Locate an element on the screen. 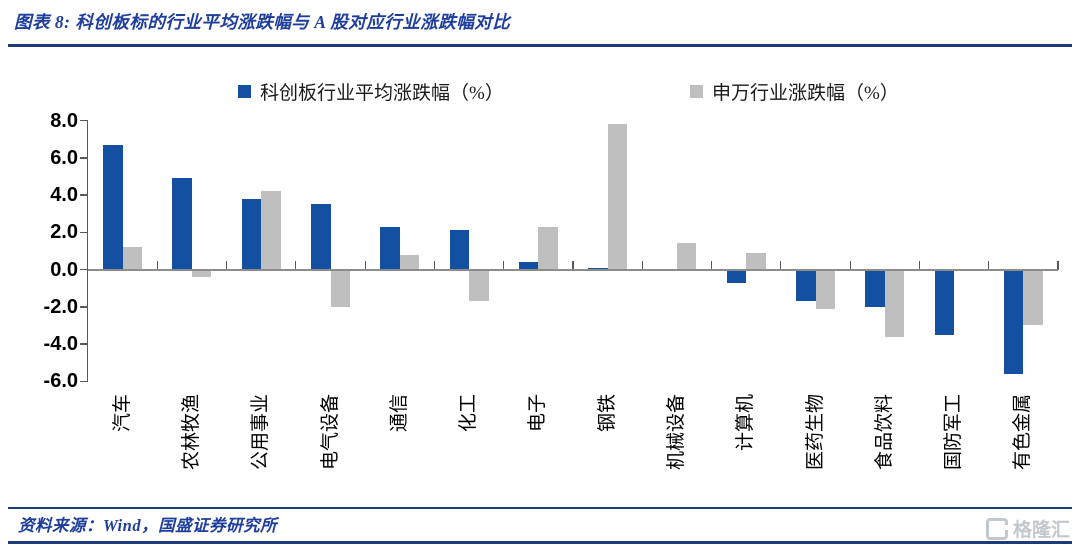 This screenshot has height=546, width=1080. y-tick-label: 8.0 is located at coordinates (64, 120).